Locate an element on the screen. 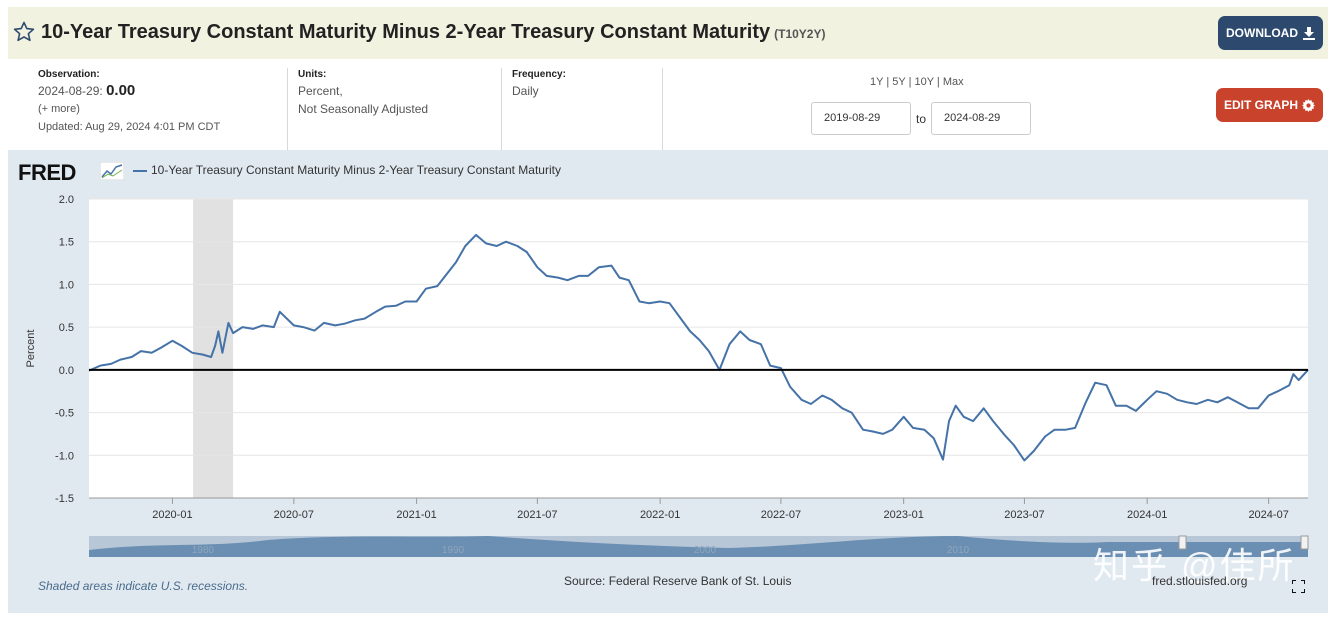 The height and width of the screenshot is (617, 1333). end-date-input: 2024-08-29 is located at coordinates (981, 118).